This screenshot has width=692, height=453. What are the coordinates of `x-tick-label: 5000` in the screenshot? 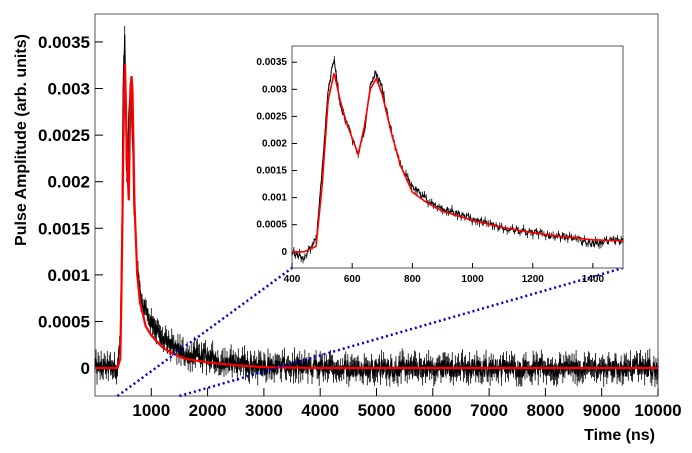 It's located at (377, 410).